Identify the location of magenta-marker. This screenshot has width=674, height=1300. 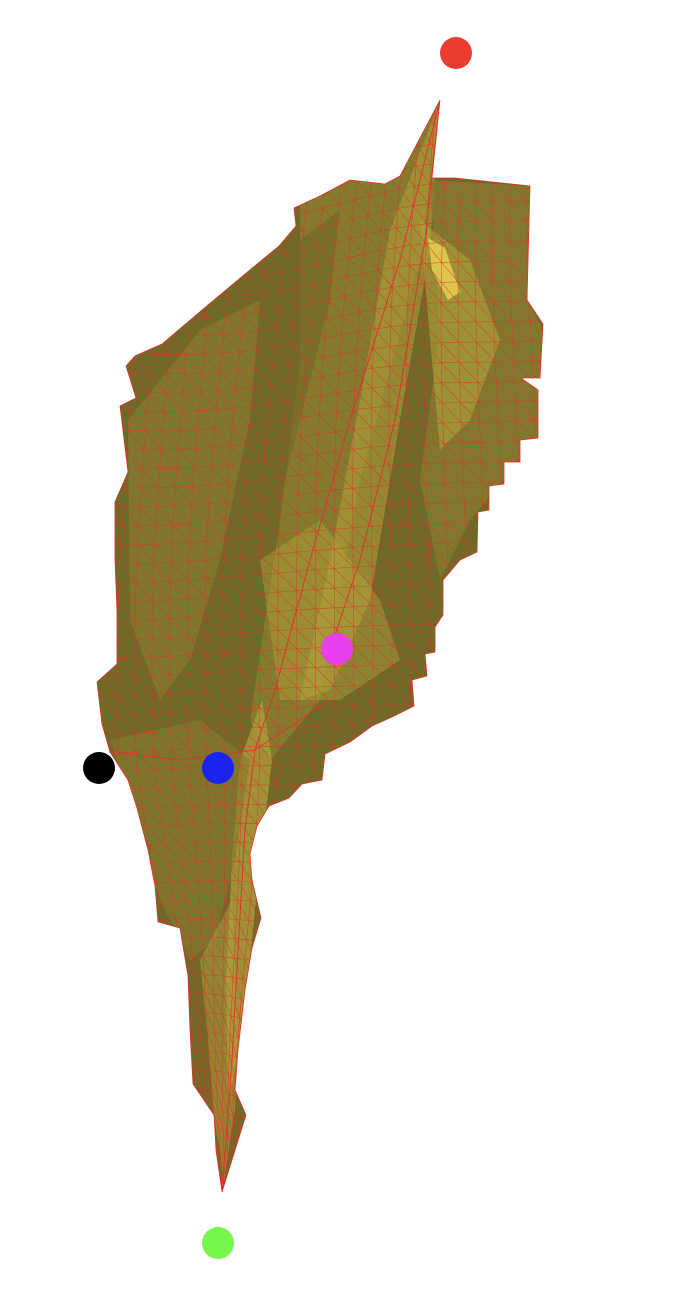
(337, 649).